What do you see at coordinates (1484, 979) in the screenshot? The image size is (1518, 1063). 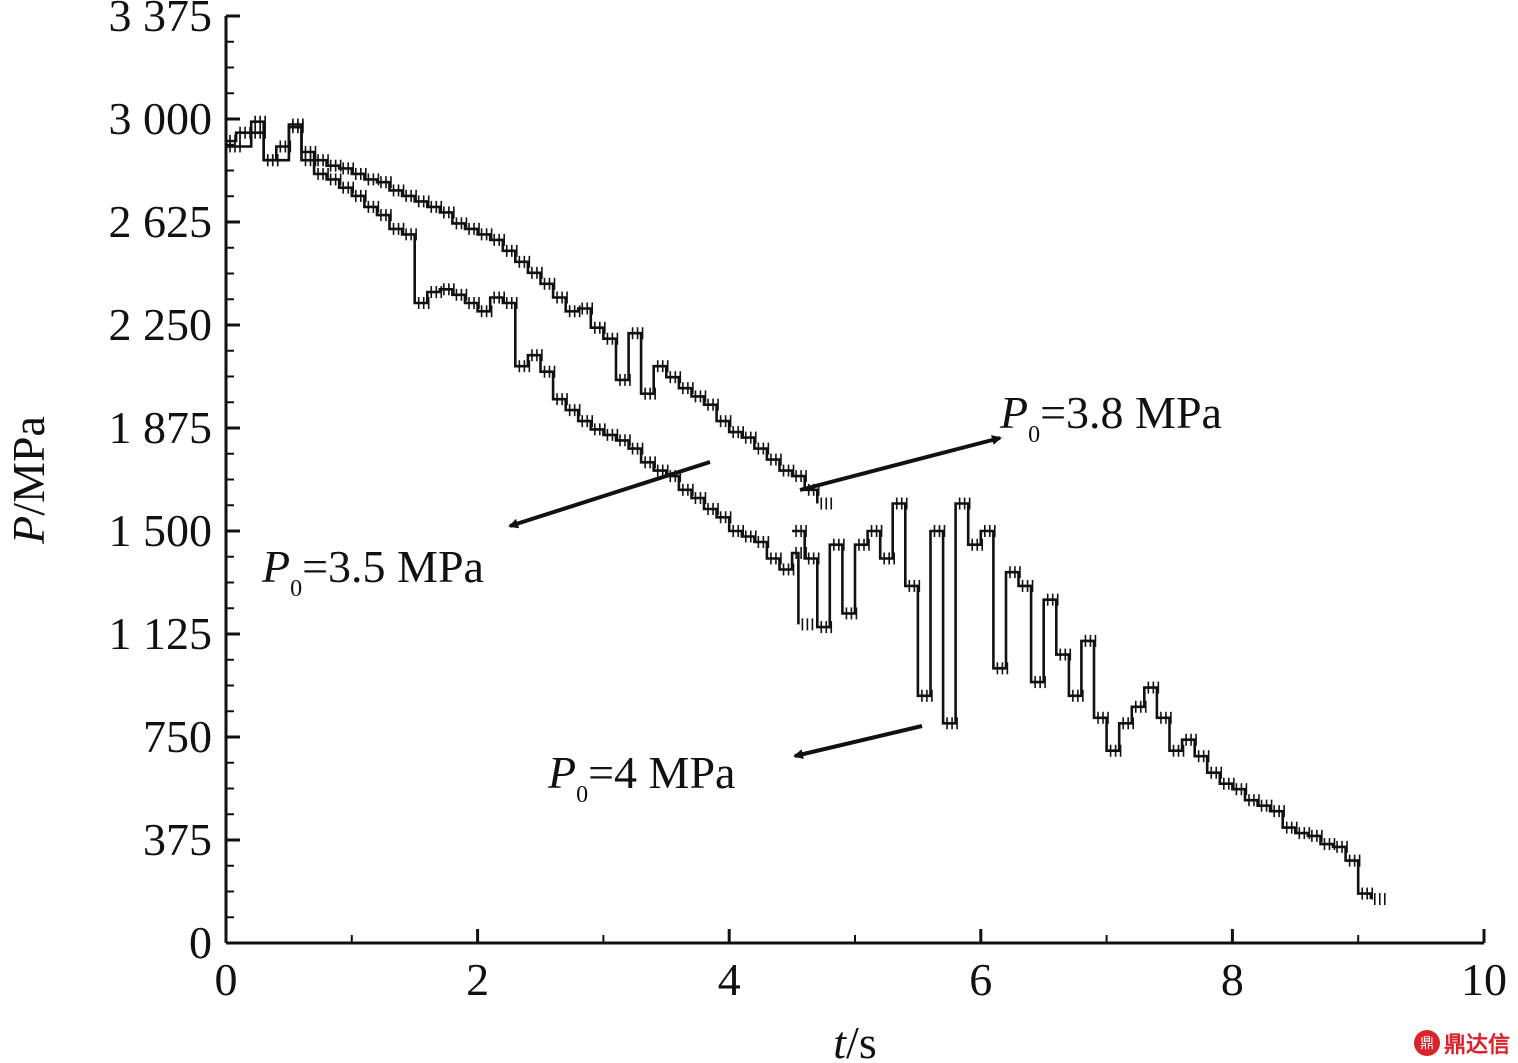 I see `x-tick-label: 10` at bounding box center [1484, 979].